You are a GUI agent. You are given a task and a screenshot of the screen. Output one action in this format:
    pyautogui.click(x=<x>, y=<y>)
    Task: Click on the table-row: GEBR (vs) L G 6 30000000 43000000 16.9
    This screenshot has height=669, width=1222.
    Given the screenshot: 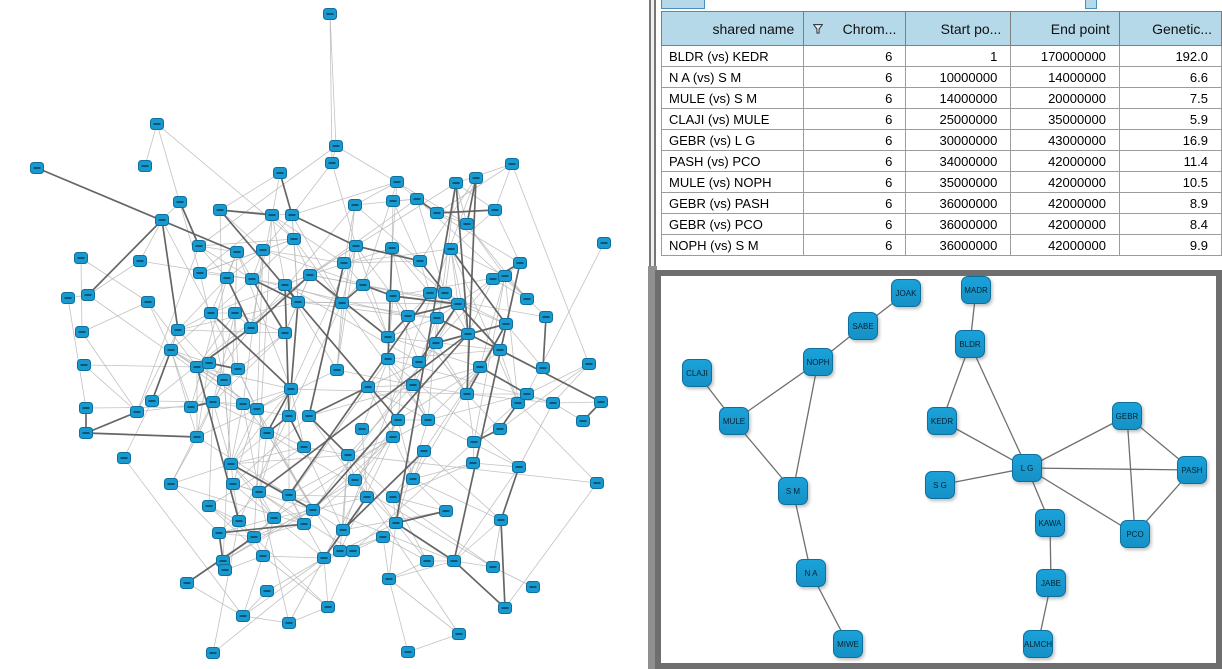 What is the action you would take?
    pyautogui.click(x=941, y=140)
    